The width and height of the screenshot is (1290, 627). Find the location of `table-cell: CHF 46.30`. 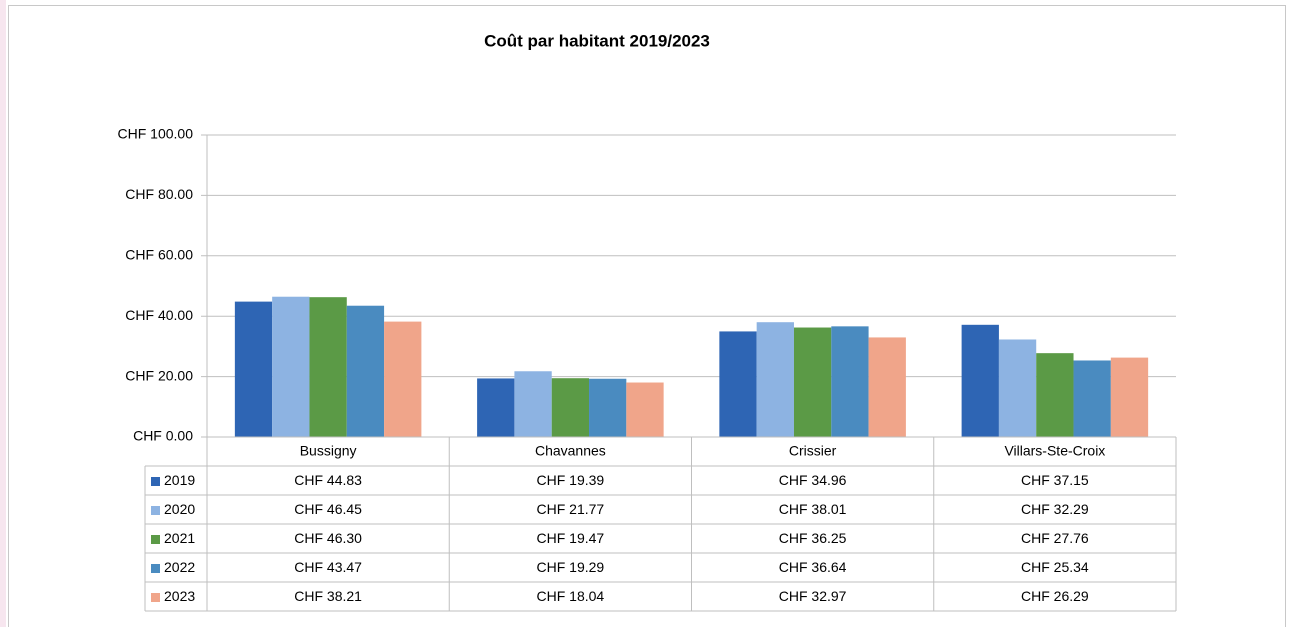

table-cell: CHF 46.30 is located at coordinates (328, 538).